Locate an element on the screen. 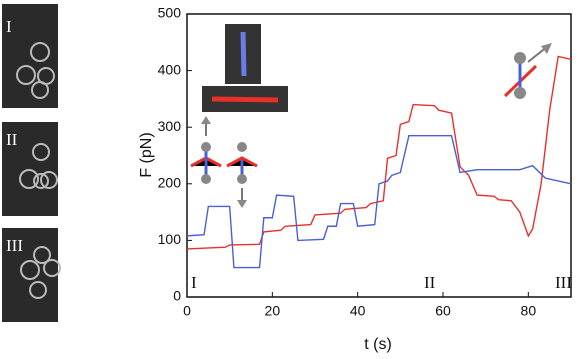 This screenshot has height=359, width=581. x-tick-label: 40 is located at coordinates (358, 311).